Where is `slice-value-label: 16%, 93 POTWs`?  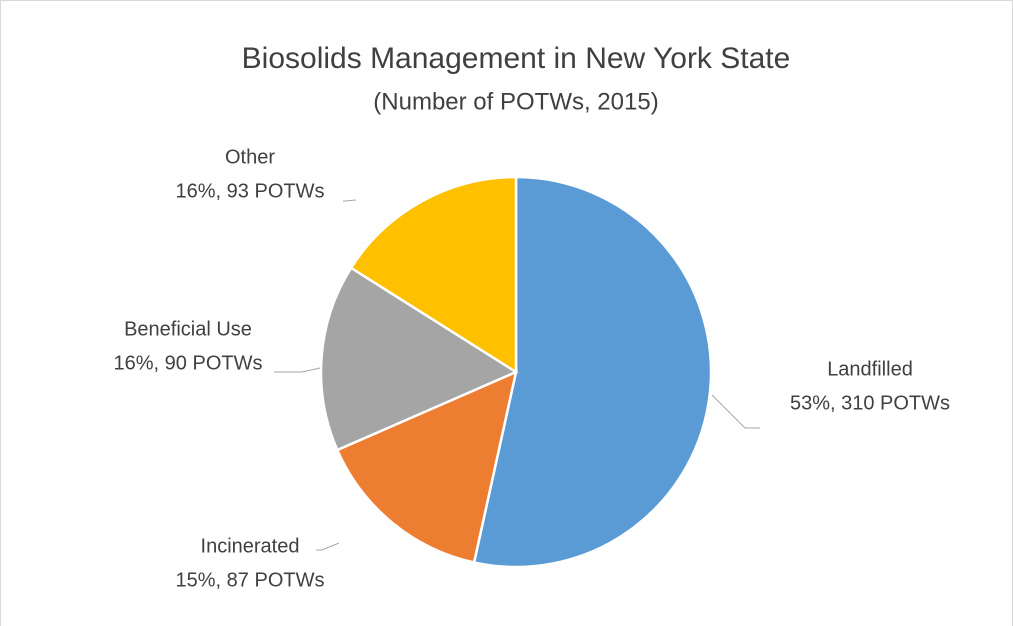
slice-value-label: 16%, 93 POTWs is located at coordinates (250, 191).